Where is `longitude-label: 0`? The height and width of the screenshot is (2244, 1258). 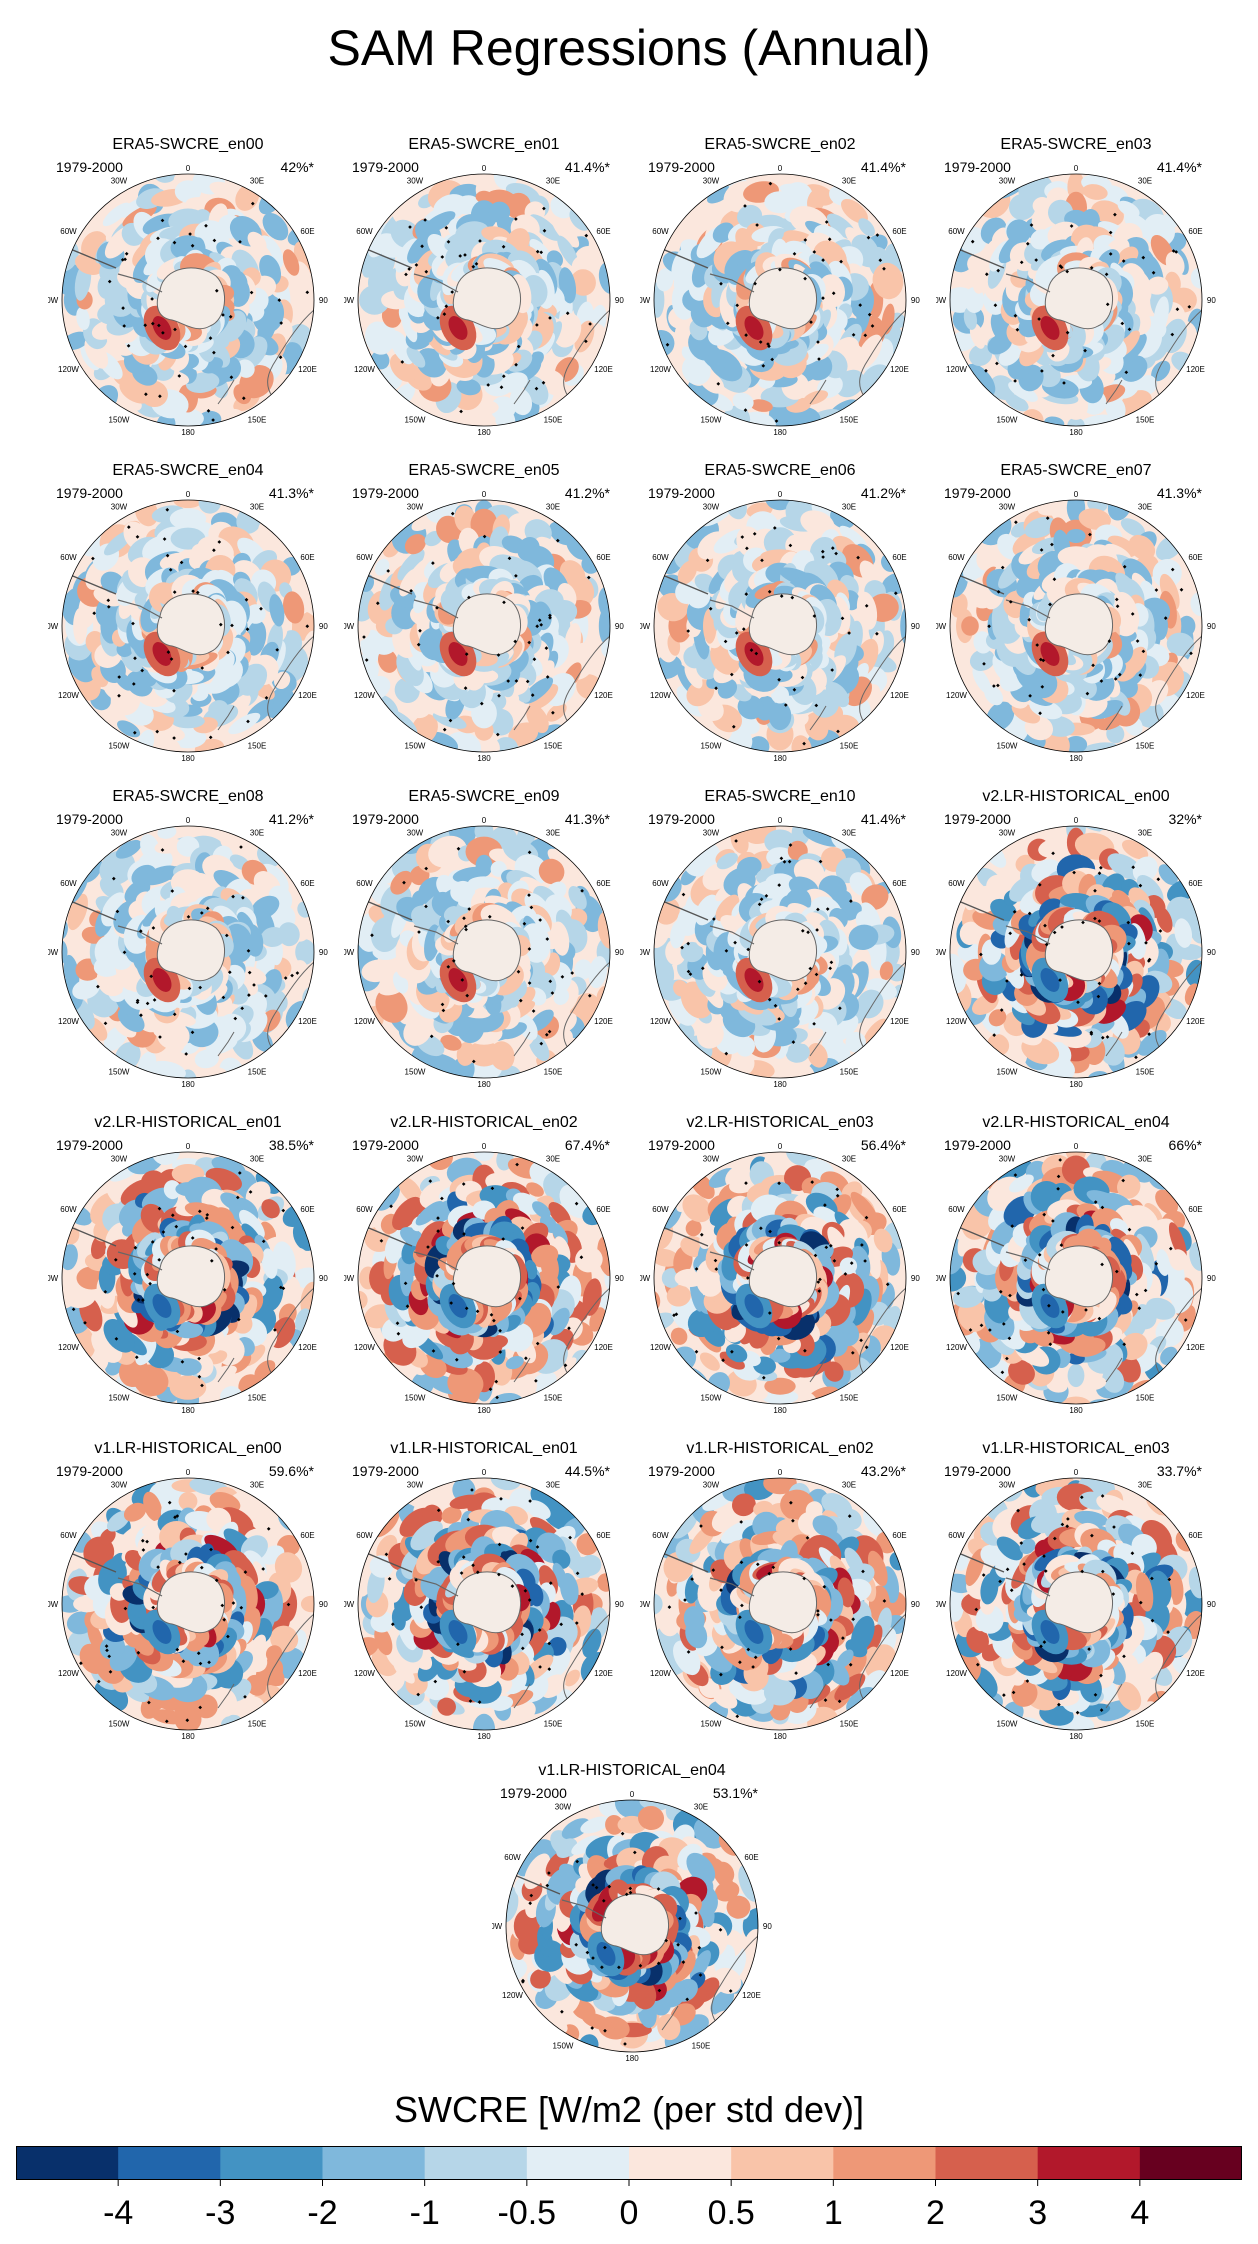 longitude-label: 0 is located at coordinates (1076, 168).